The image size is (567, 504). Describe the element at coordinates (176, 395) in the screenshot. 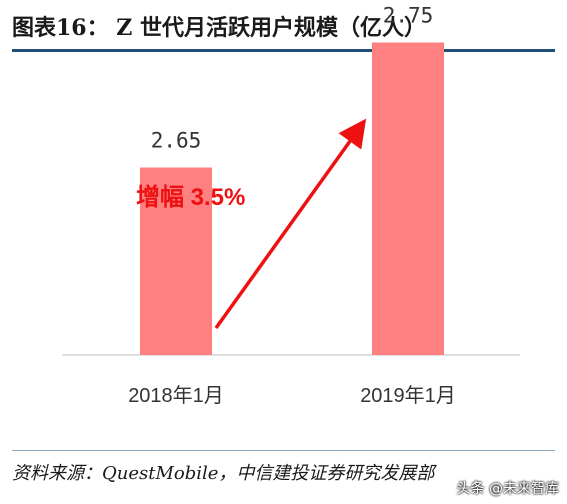

I see `x-tick-label-1: 2018年1月` at that location.